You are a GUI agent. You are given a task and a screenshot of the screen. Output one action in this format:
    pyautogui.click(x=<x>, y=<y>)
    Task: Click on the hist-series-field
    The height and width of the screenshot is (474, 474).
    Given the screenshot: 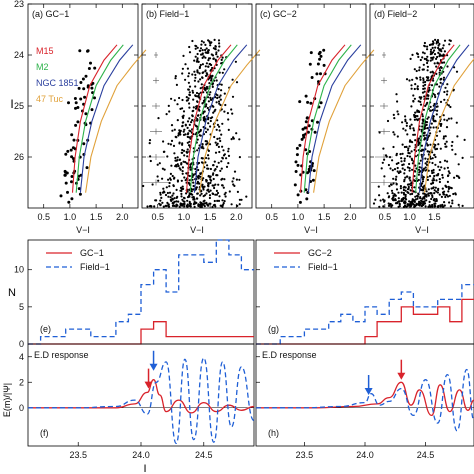 What is the action you would take?
    pyautogui.click(x=141, y=292)
    